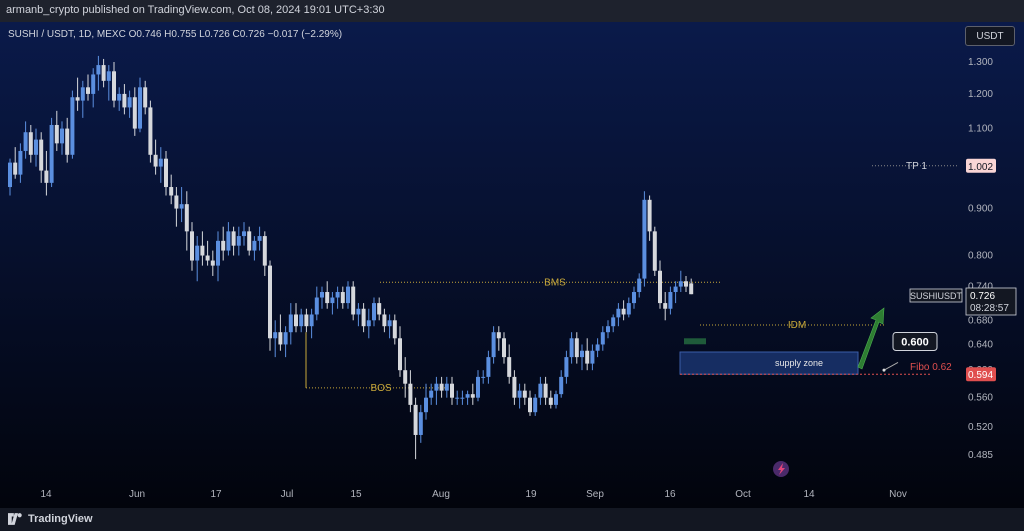  What do you see at coordinates (980, 398) in the screenshot?
I see `y-tick-label: 0.560` at bounding box center [980, 398].